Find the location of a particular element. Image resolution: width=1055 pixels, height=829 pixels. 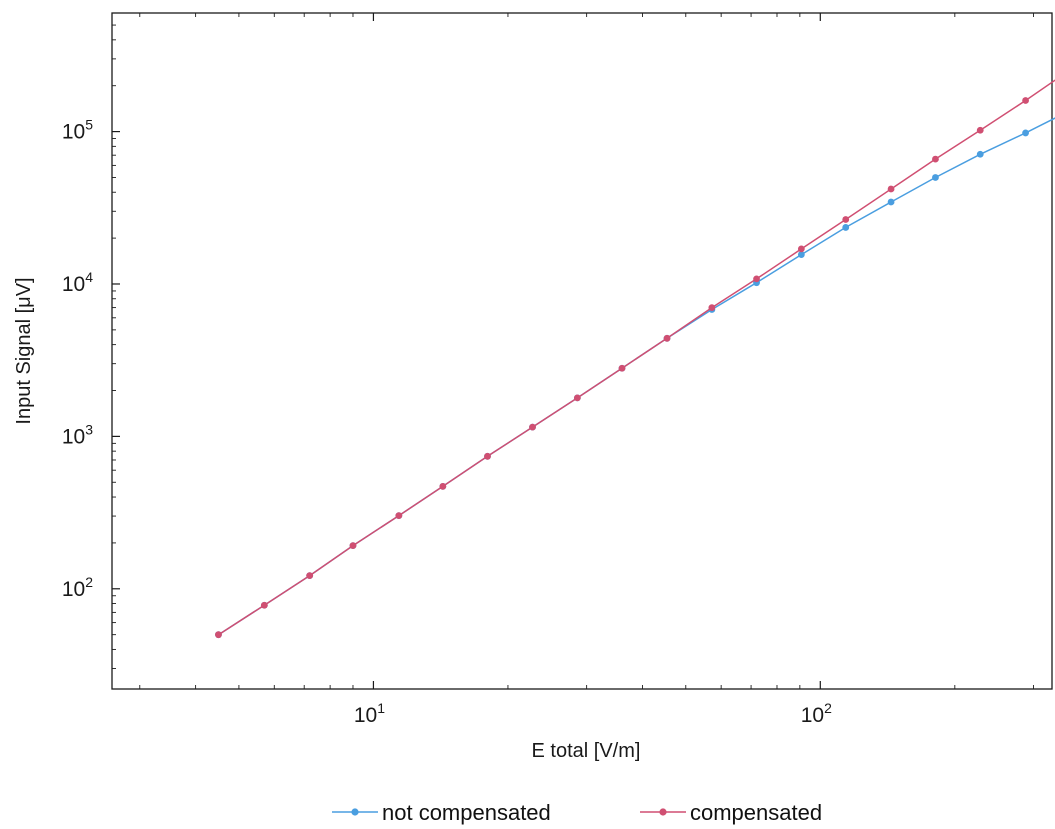

y-tick-label: 10³ is located at coordinates (77, 434).